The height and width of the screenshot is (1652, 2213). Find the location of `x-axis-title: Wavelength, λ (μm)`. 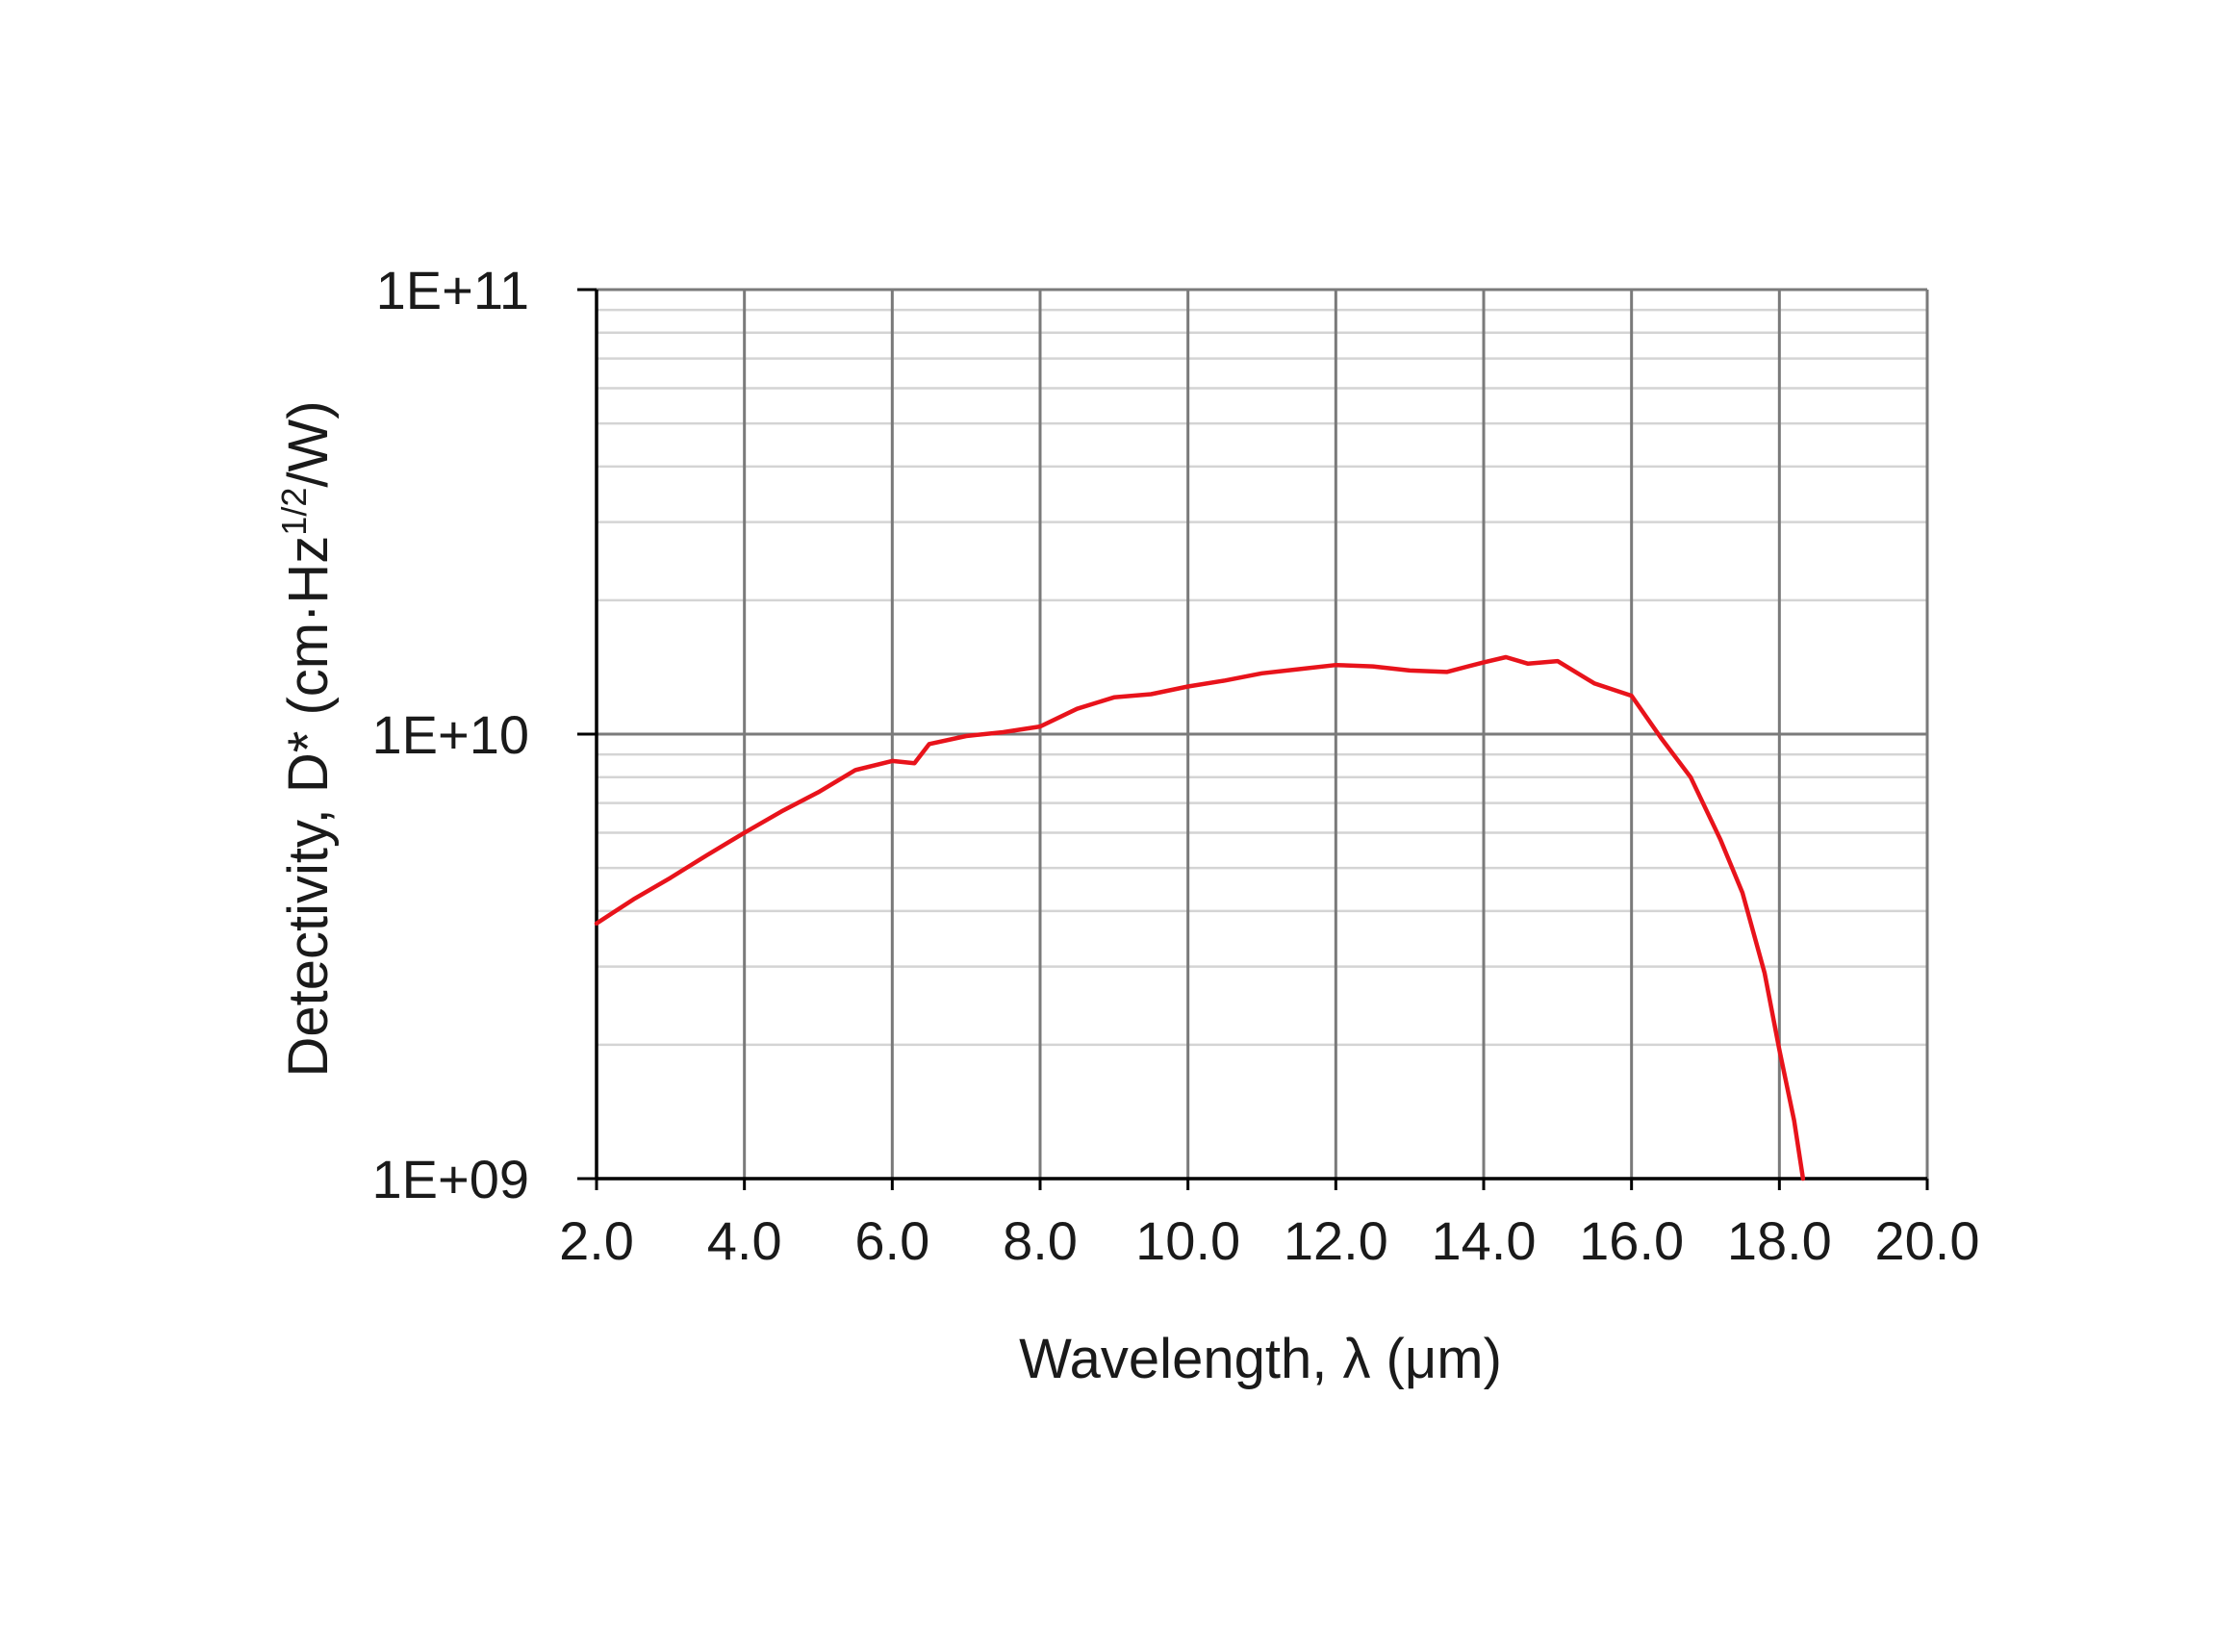

x-axis-title: Wavelength, λ (μm) is located at coordinates (1260, 1359).